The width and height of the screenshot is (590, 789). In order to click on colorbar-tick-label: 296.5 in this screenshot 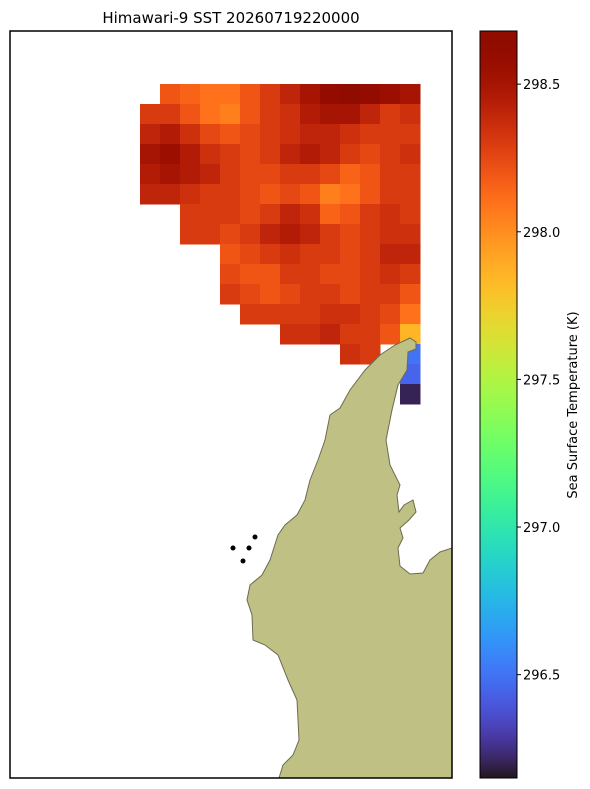, I will do `click(541, 676)`.